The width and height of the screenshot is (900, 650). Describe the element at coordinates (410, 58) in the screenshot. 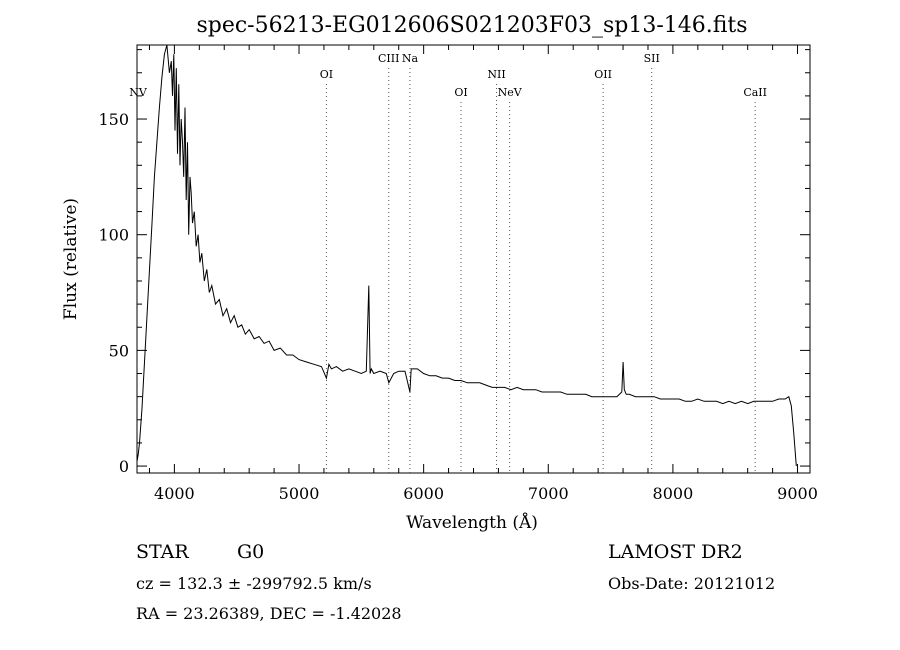

I see `line-marker-label: Na` at that location.